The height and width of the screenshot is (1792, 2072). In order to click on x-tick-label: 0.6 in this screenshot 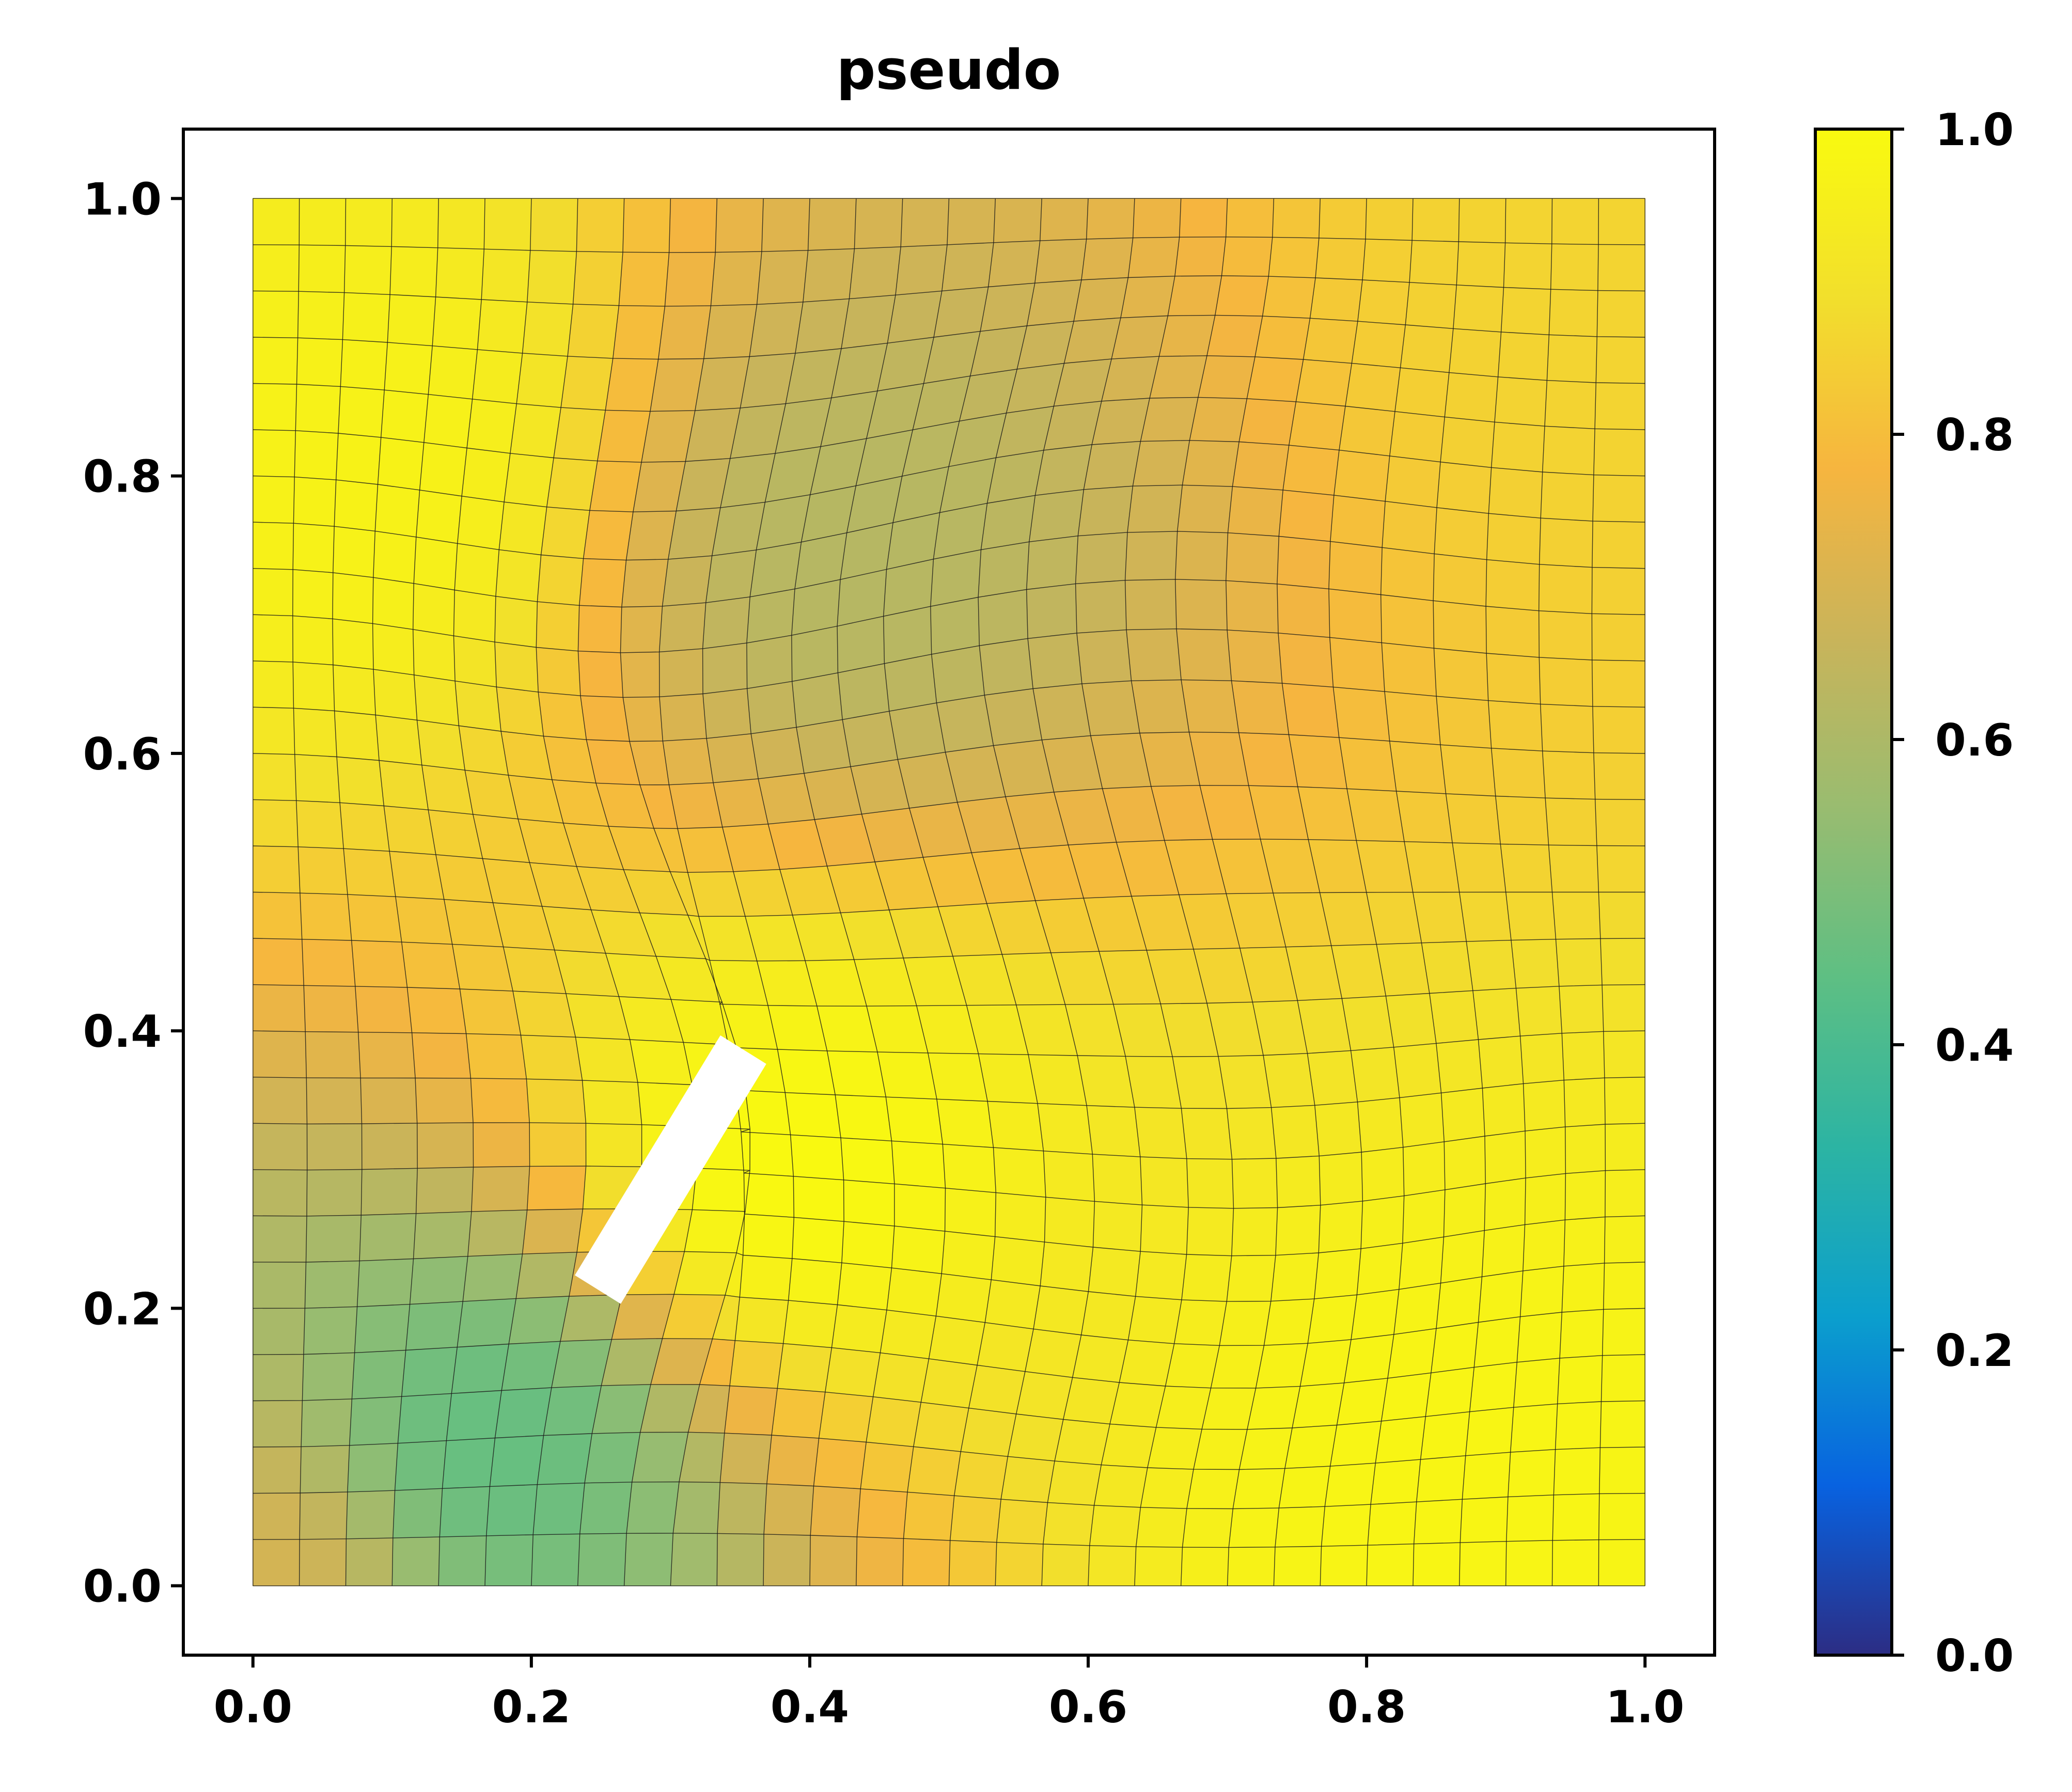, I will do `click(1088, 1707)`.